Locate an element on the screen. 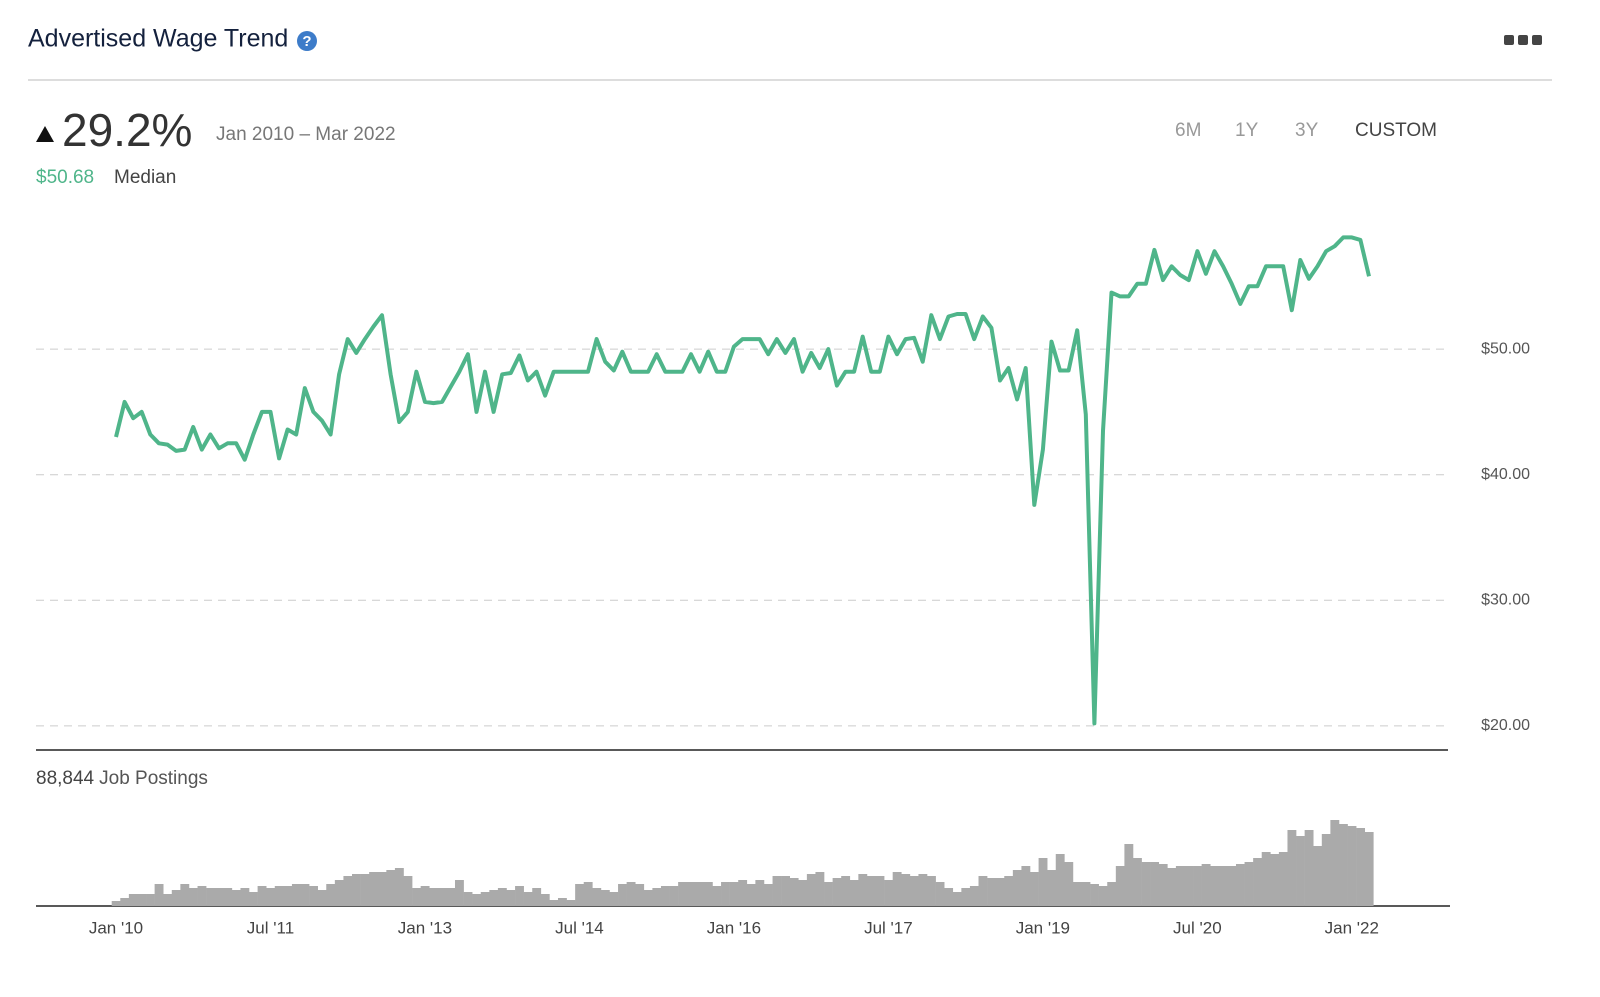 Image resolution: width=1600 pixels, height=997 pixels. y-tick-label: $20.00 is located at coordinates (1505, 725).